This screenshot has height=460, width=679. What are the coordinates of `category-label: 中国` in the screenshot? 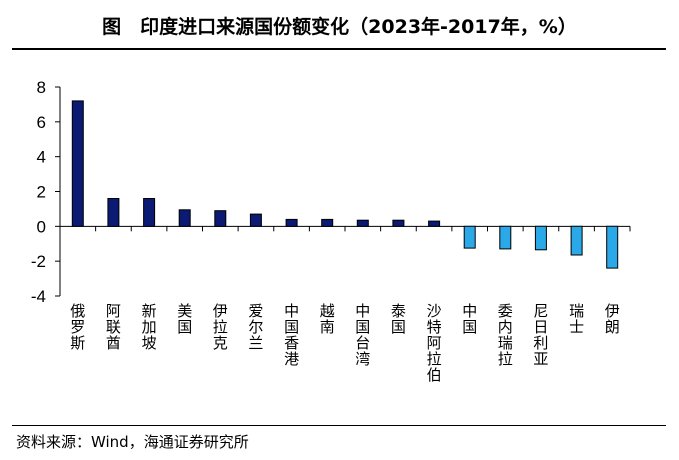 It's located at (469, 319).